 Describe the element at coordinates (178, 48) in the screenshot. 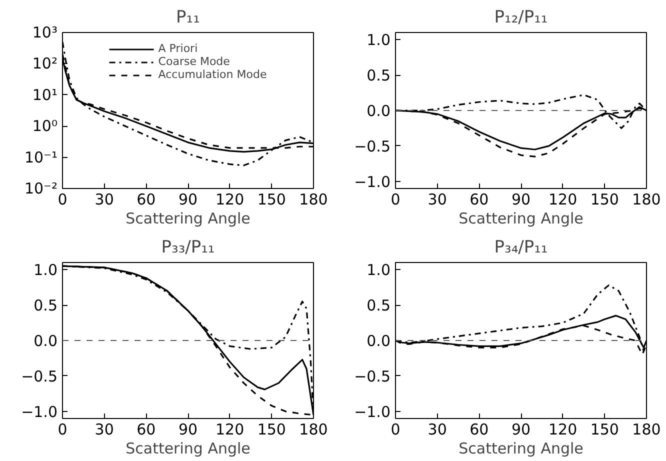

I see `legend-label: A Priori` at that location.